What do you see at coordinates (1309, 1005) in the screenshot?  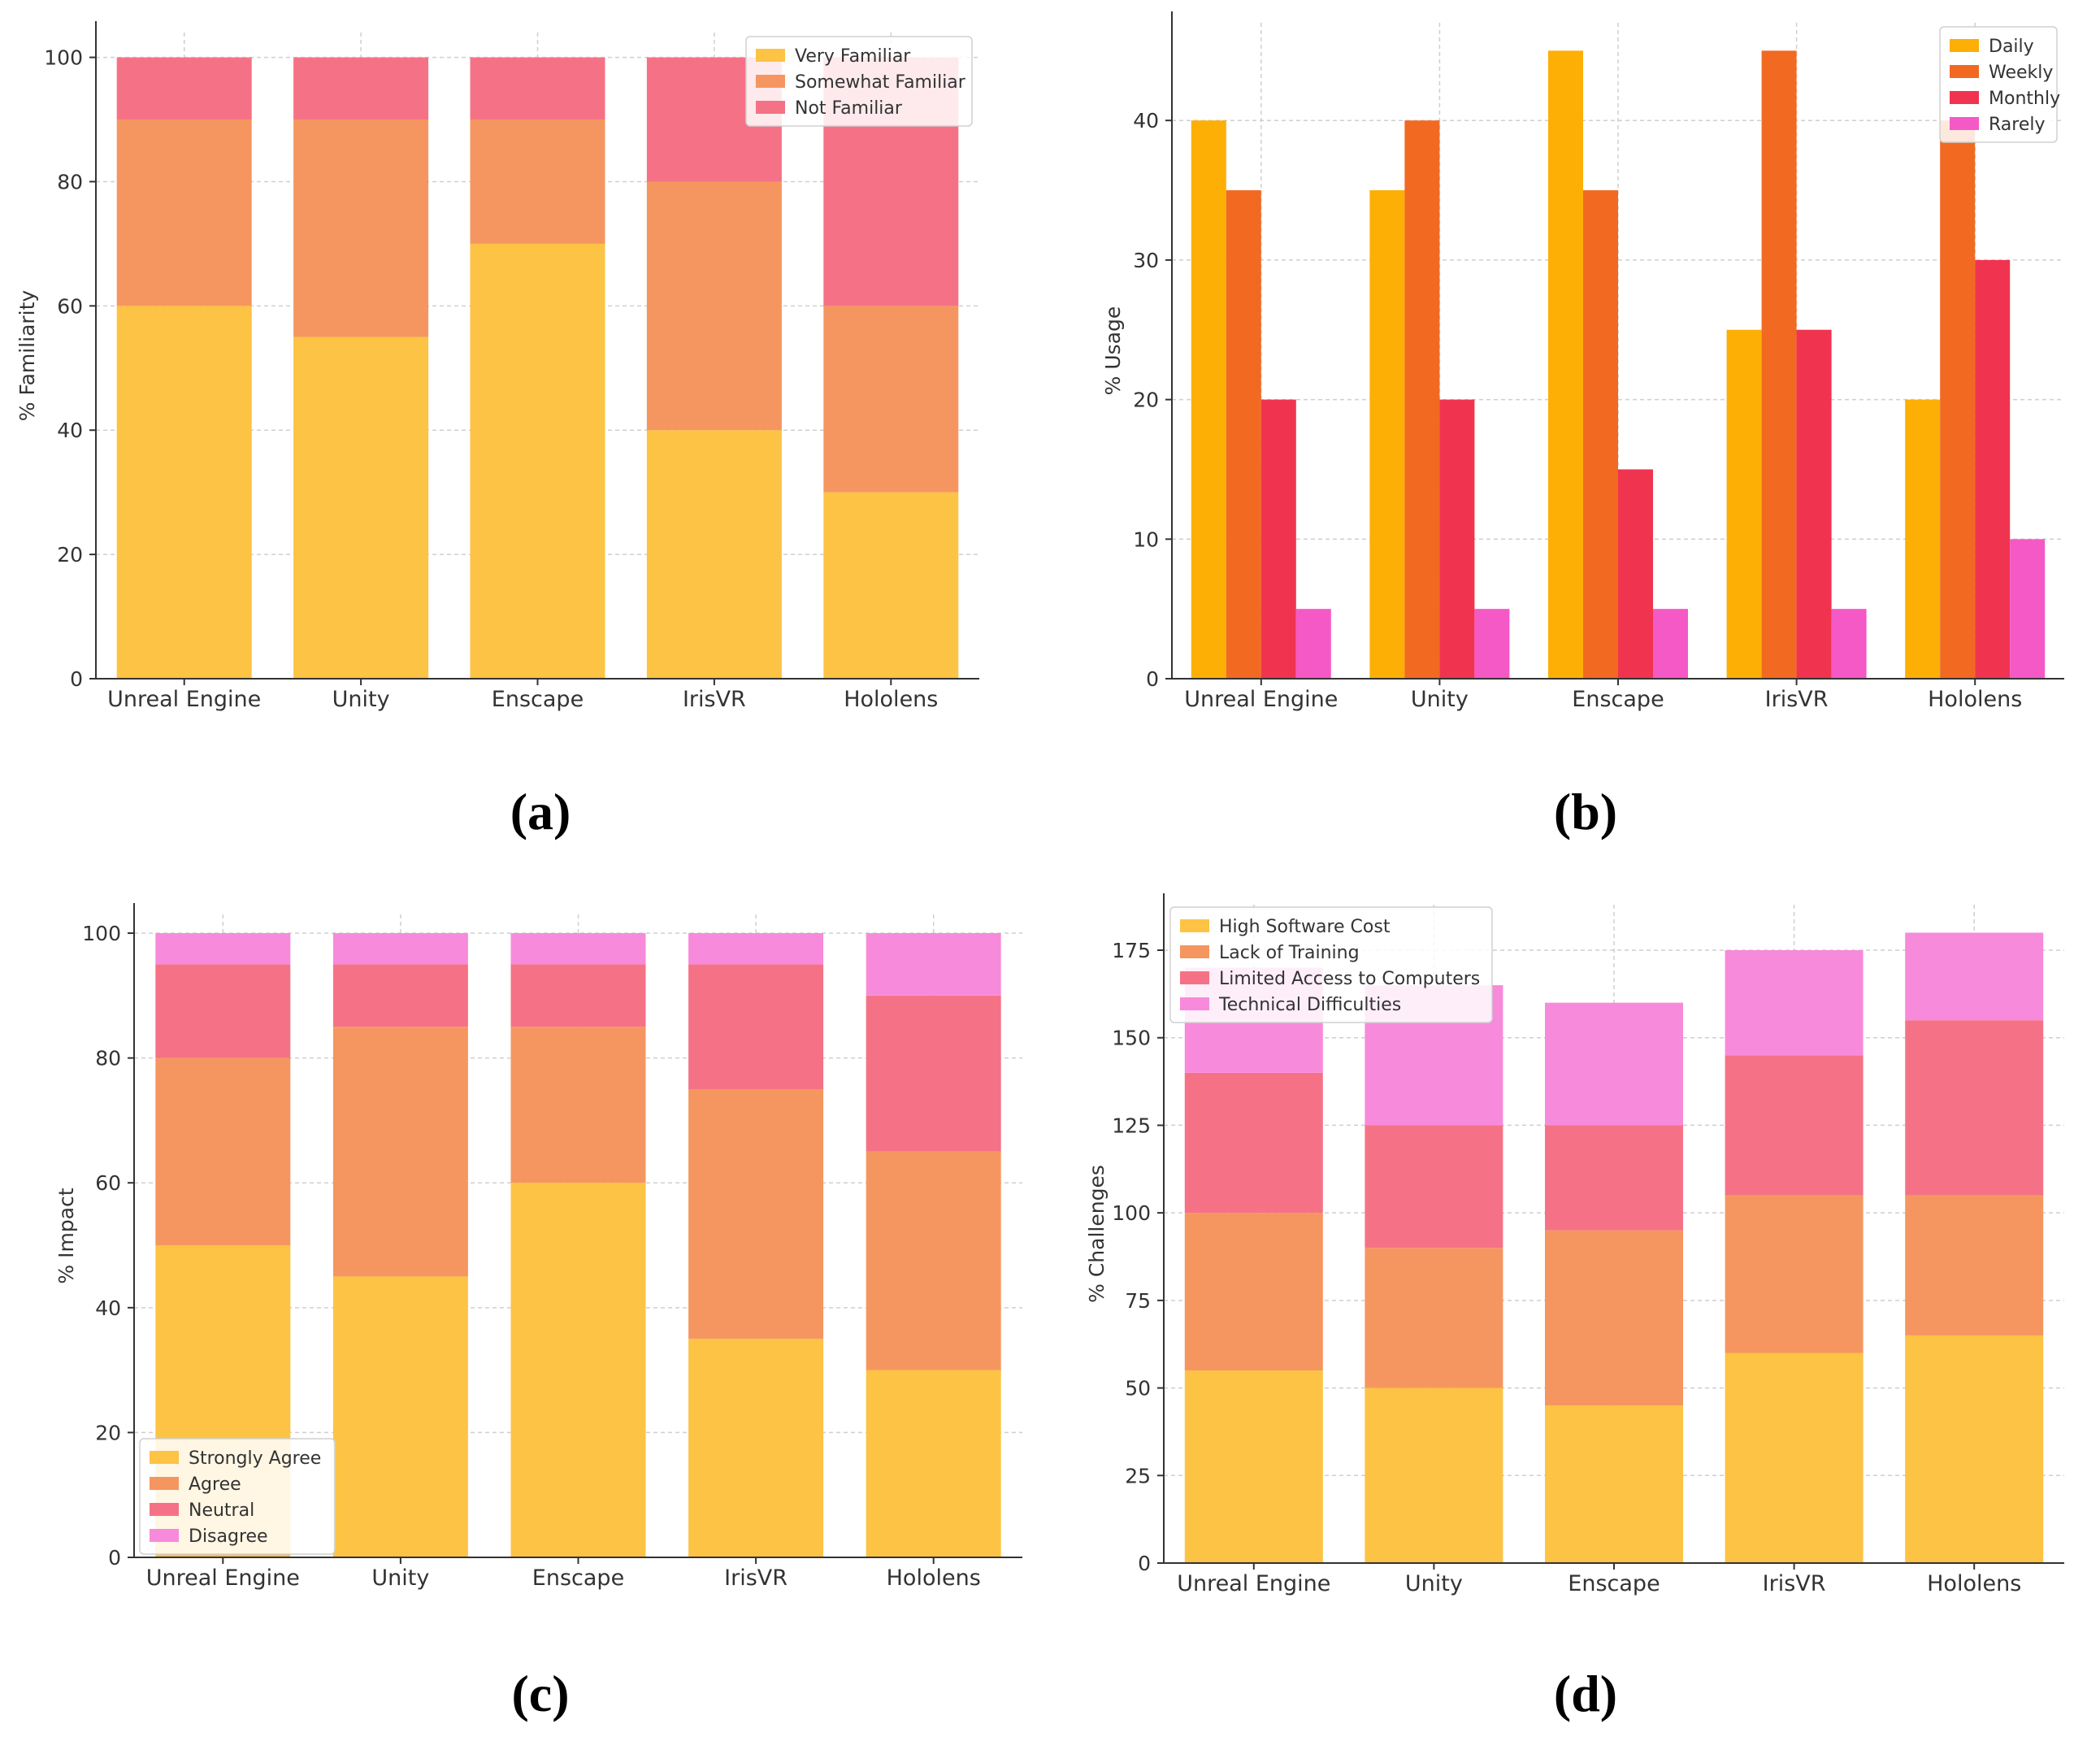 I see `legend-entry: Technical Difficulties` at bounding box center [1309, 1005].